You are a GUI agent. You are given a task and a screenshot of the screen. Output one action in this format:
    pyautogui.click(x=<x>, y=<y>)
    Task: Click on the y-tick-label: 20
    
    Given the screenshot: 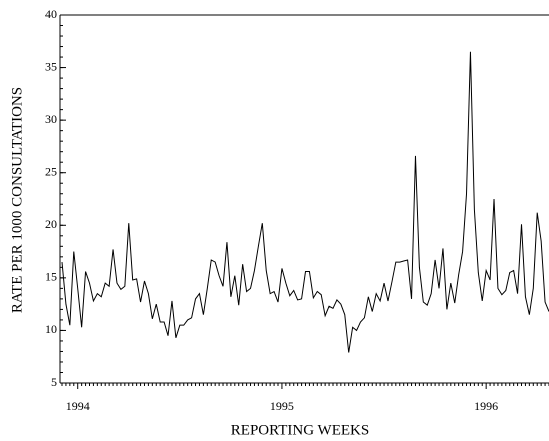 What is the action you would take?
    pyautogui.click(x=51, y=224)
    